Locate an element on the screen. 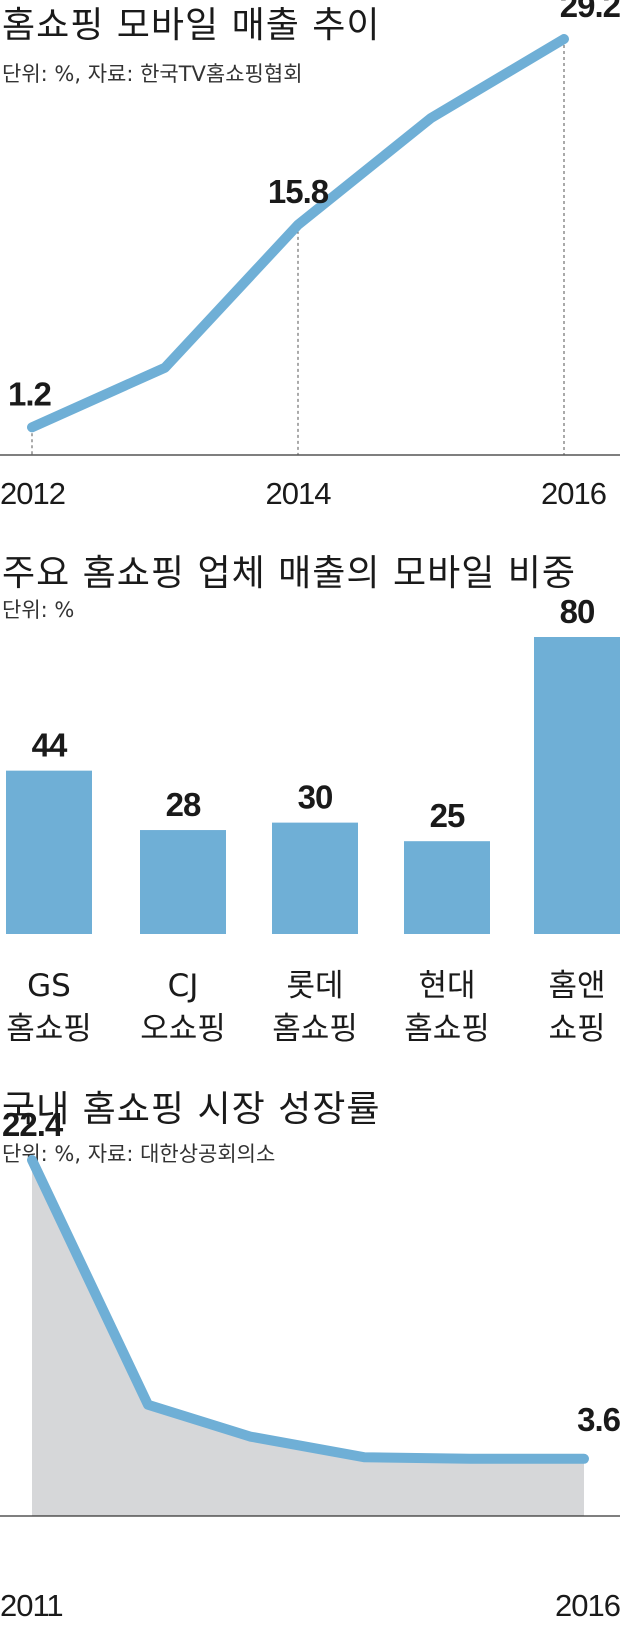  category-label: GS is located at coordinates (49, 986).